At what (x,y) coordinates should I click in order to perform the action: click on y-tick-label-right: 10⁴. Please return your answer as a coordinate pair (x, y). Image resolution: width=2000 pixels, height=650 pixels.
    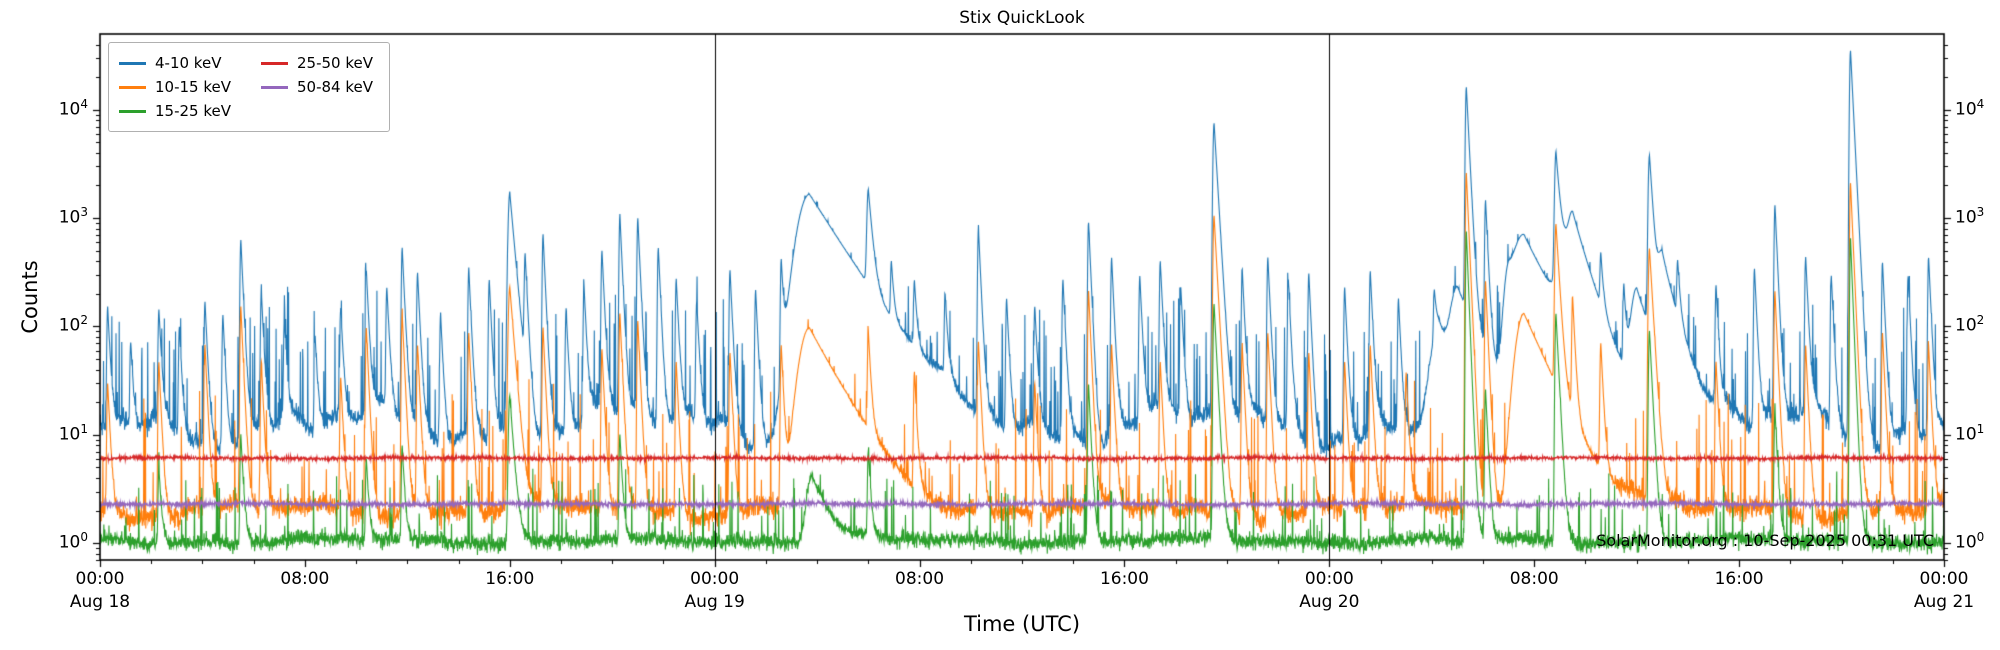
    Looking at the image, I should click on (1970, 108).